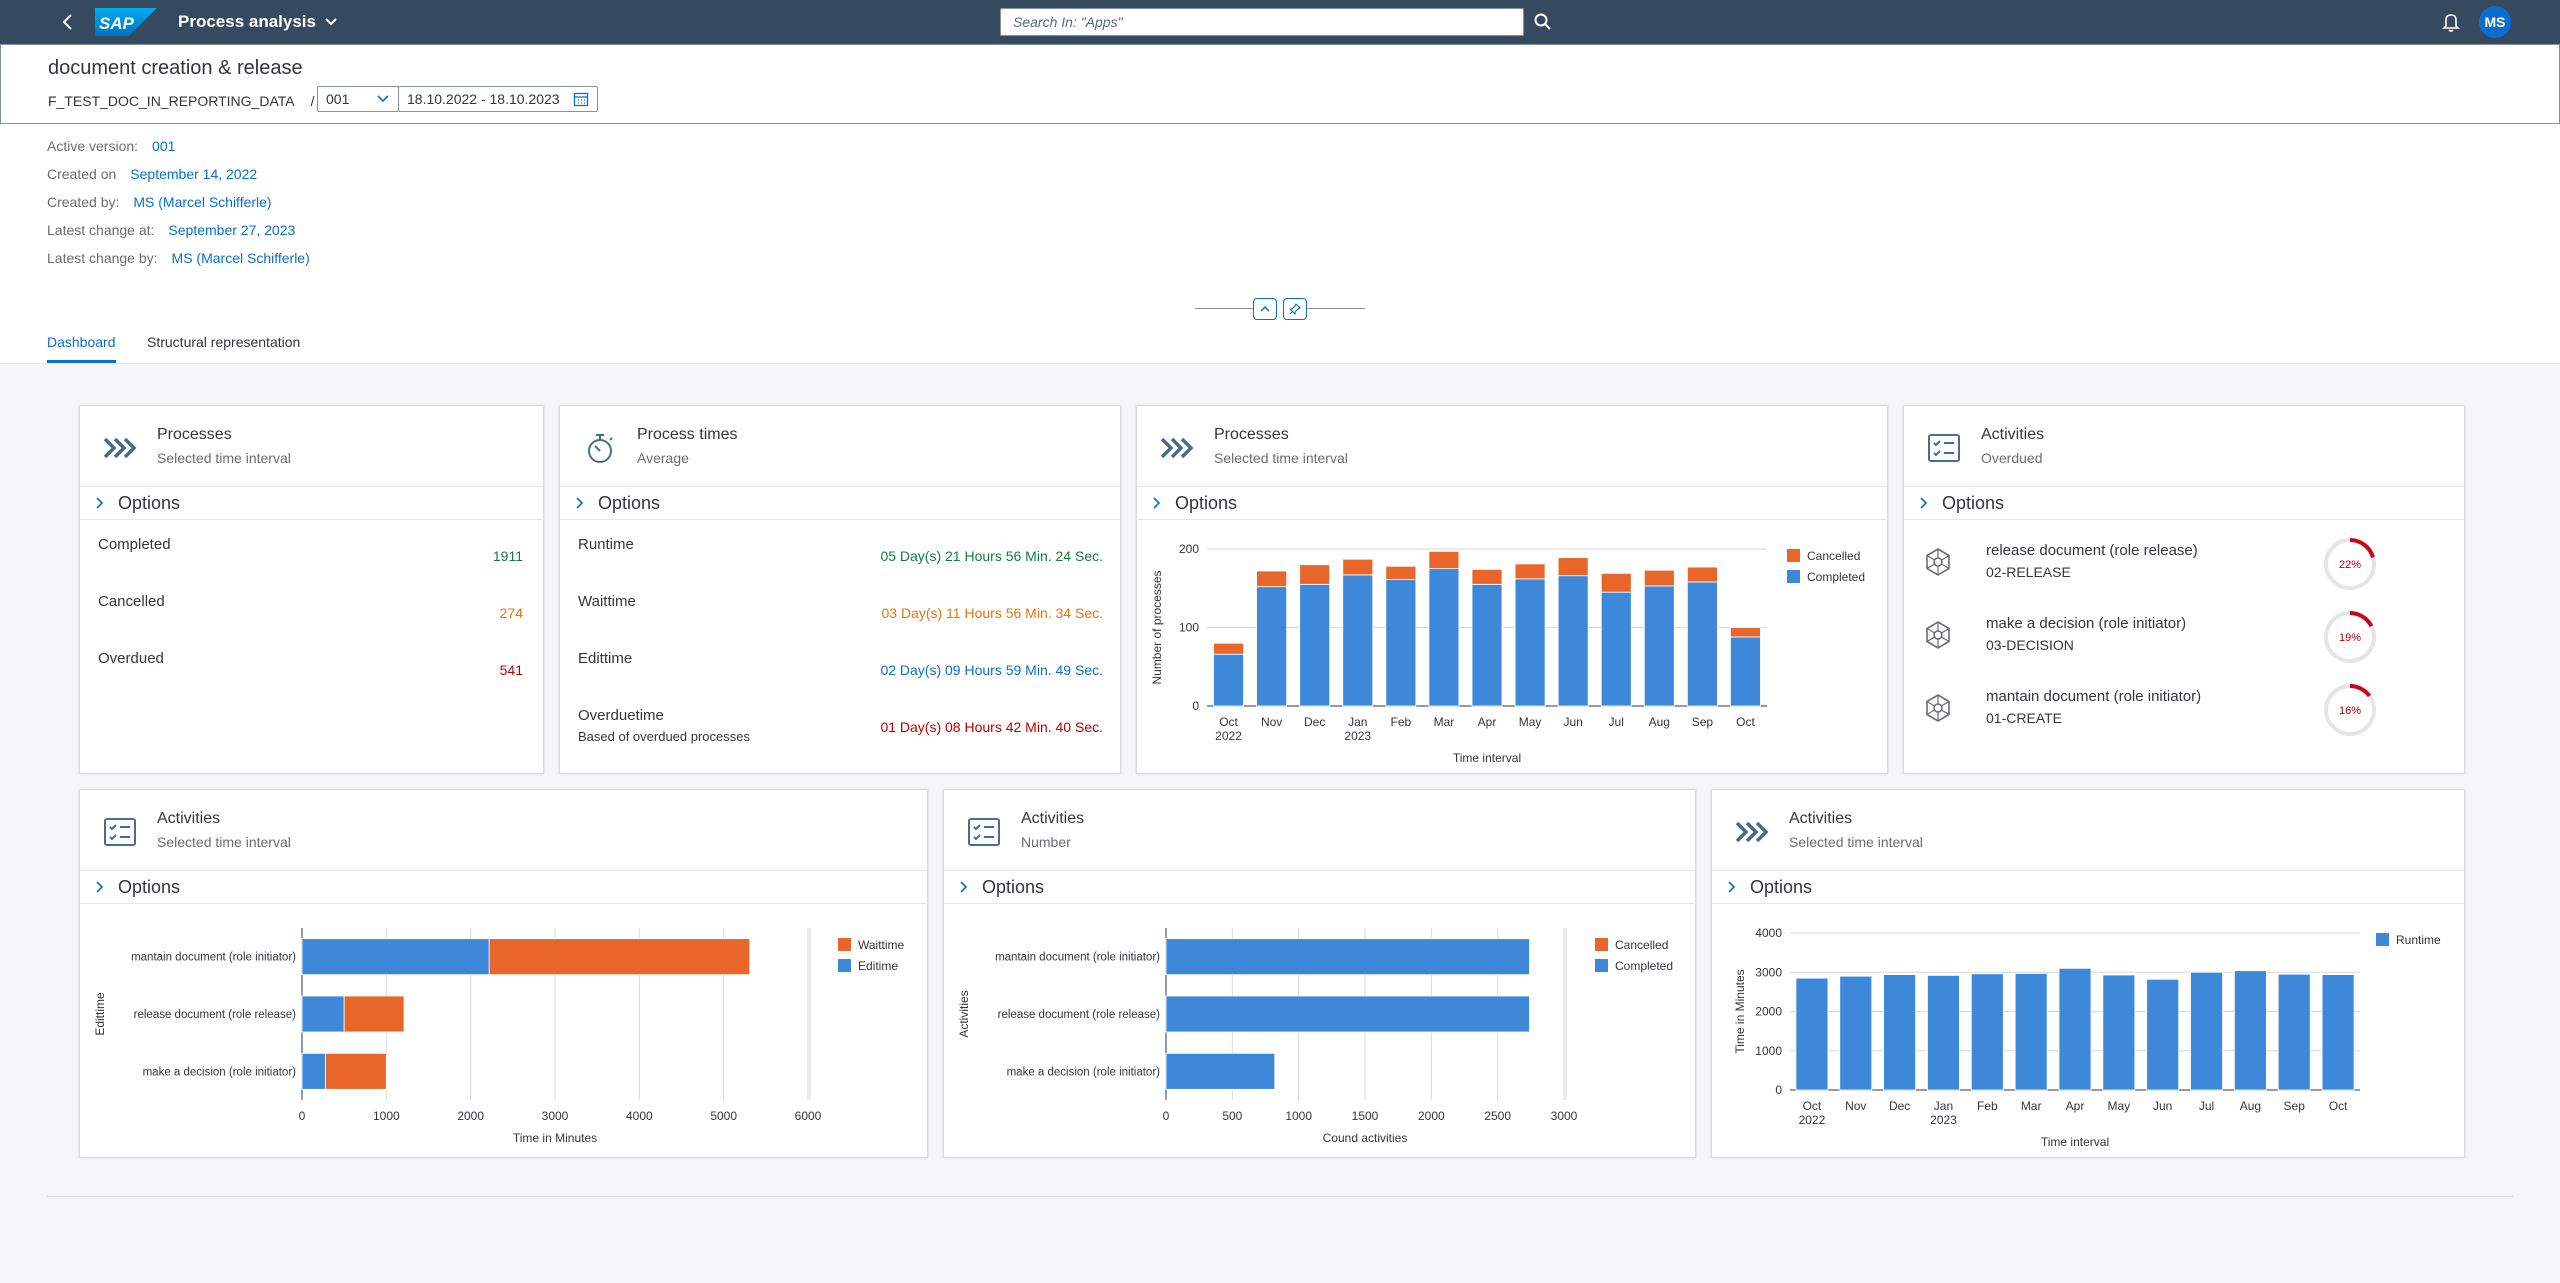  What do you see at coordinates (555, 1116) in the screenshot?
I see `x-tick-label: 3000` at bounding box center [555, 1116].